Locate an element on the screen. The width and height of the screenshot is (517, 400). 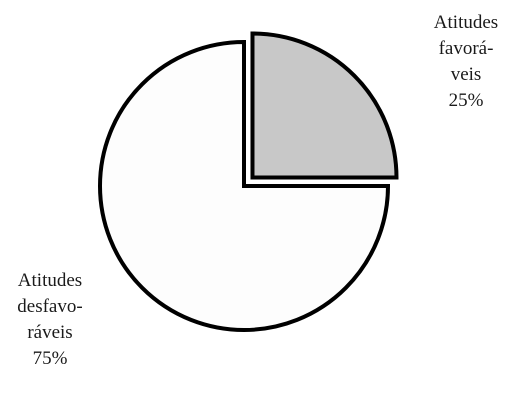
slice-label-desfavoraveis-line-3: ráveis is located at coordinates (50, 332).